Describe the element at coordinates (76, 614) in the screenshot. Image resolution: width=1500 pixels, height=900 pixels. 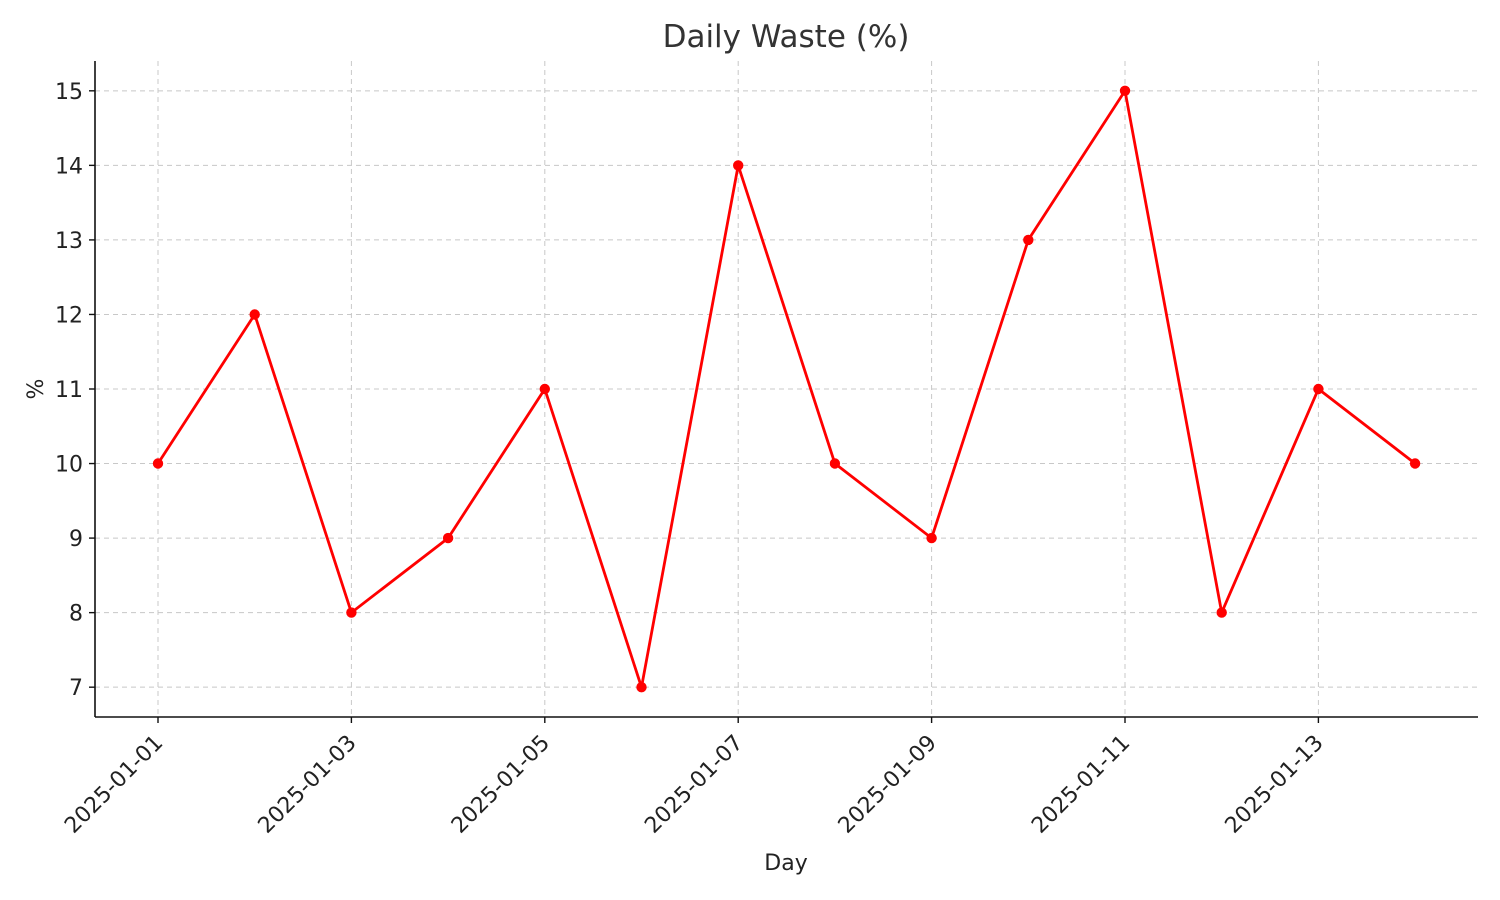
I see `y-tick-label: 8` at that location.